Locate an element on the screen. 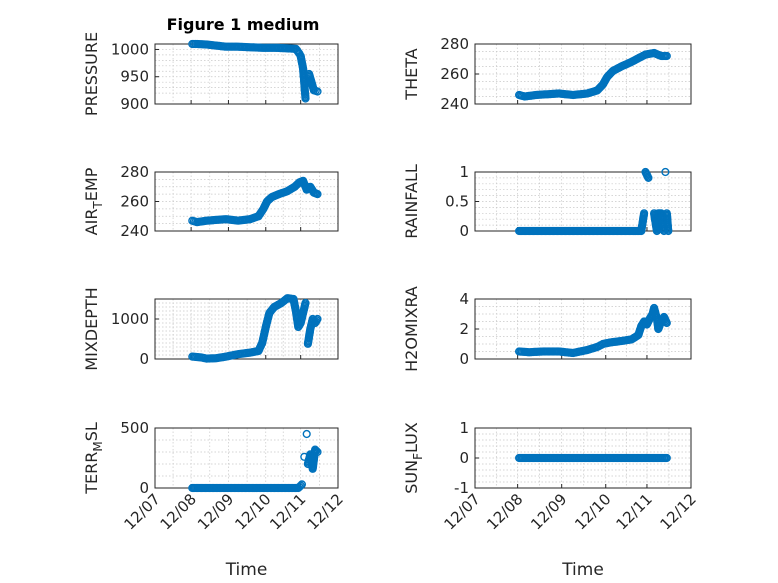  y-axis-label-main: AIR is located at coordinates (91, 222).